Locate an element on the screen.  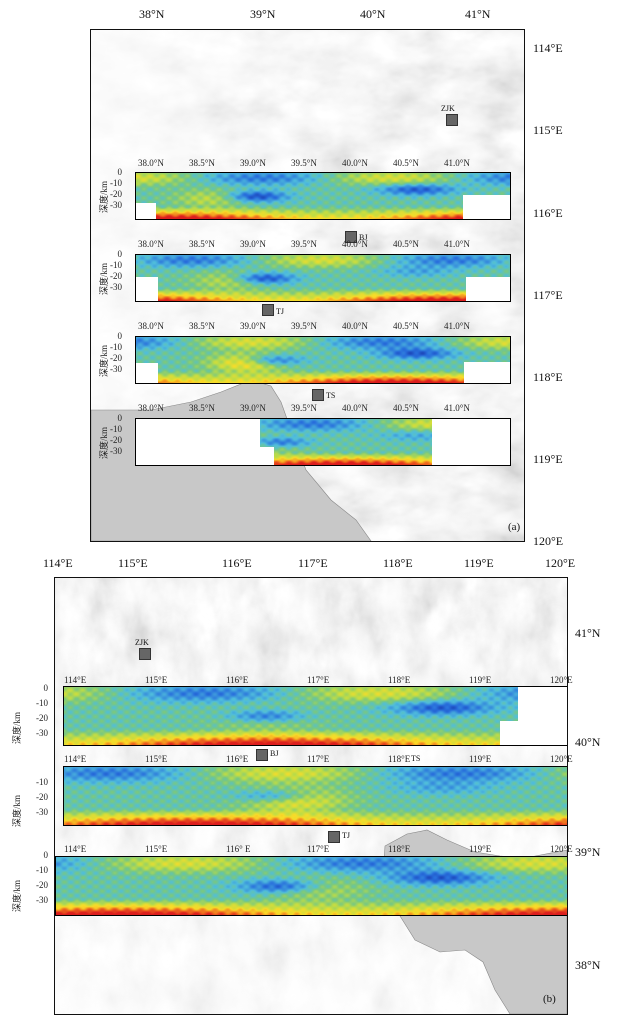
b-section-1-depth-0: 0 is located at coordinates (46, 688).